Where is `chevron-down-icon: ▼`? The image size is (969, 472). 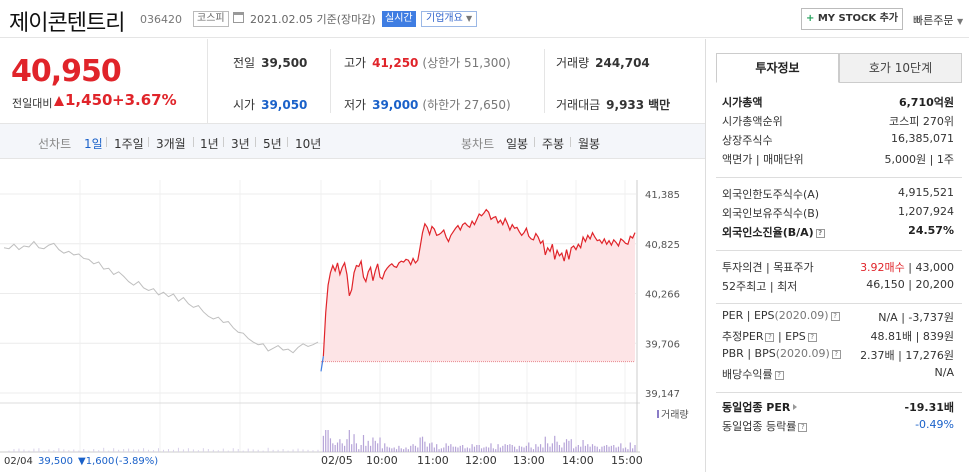
chevron-down-icon: ▼ is located at coordinates (469, 18).